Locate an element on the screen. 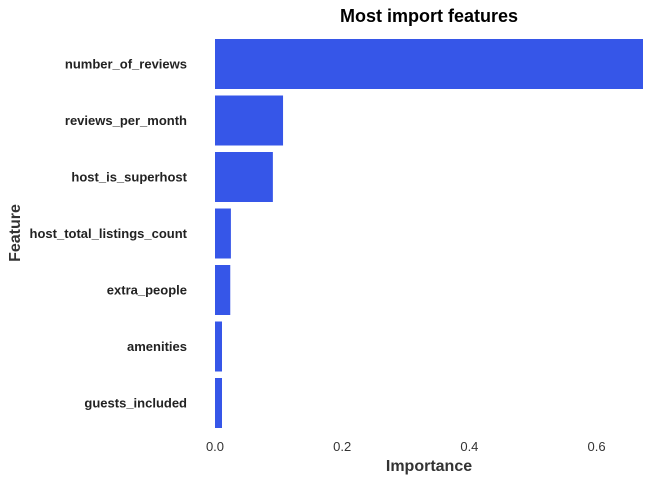 The height and width of the screenshot is (480, 672). x-tick-label: 0.6 is located at coordinates (597, 446).